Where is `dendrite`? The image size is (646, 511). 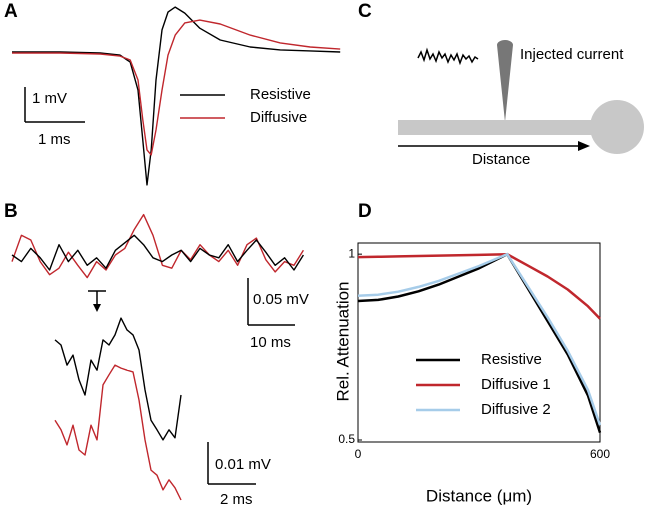
dendrite is located at coordinates (498, 127).